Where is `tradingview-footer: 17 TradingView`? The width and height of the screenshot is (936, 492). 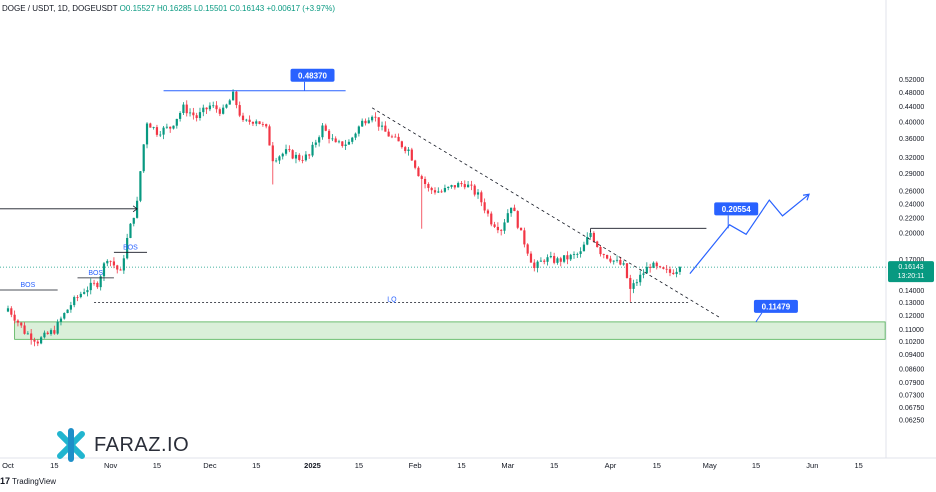
tradingview-footer: 17 TradingView is located at coordinates (28, 481).